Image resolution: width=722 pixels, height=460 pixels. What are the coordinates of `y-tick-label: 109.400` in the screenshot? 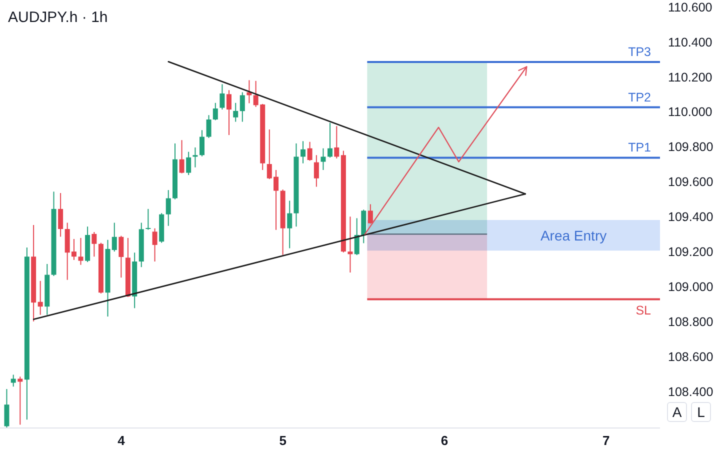 It's located at (691, 217).